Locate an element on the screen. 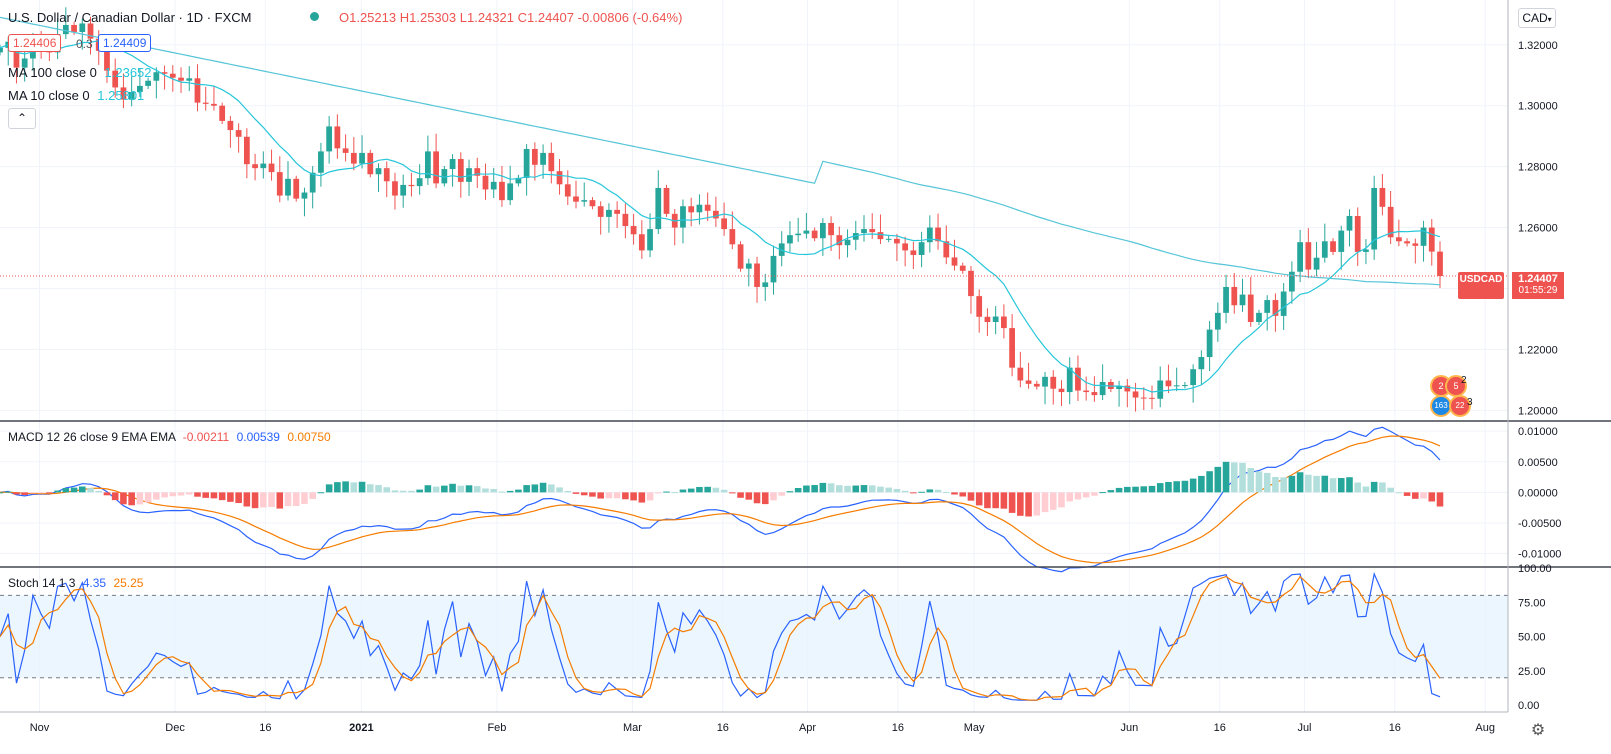 The height and width of the screenshot is (754, 1611). sell-button: 1.24406 is located at coordinates (35, 43).